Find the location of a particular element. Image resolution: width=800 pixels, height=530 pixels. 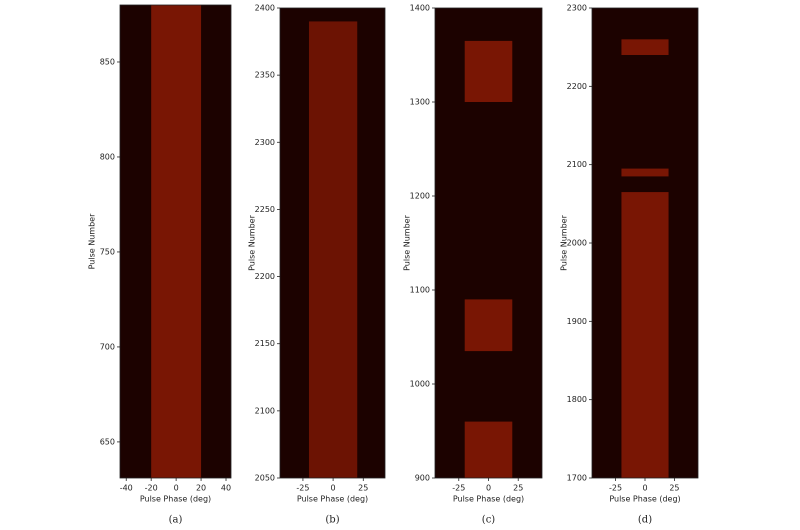

y-tick-label: 1300 is located at coordinates (420, 102).